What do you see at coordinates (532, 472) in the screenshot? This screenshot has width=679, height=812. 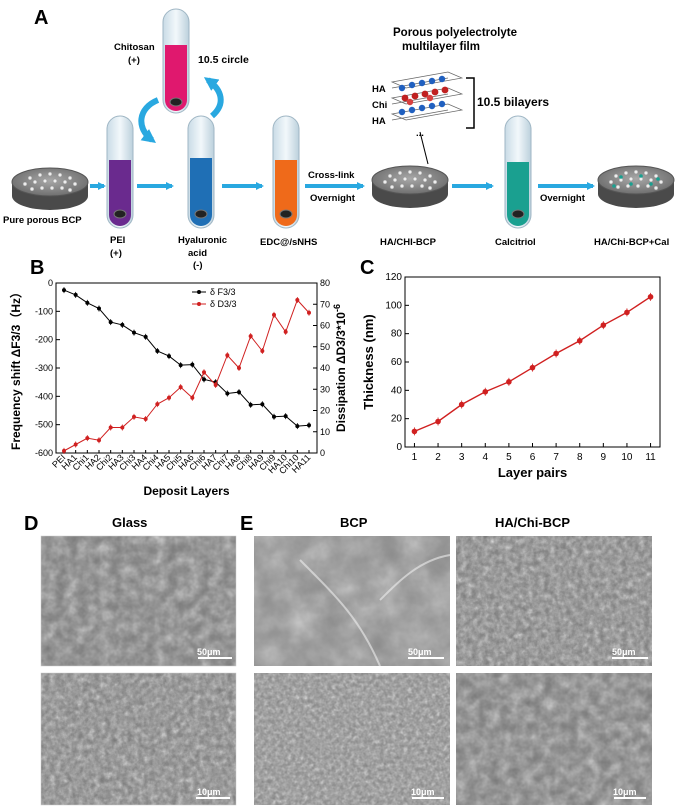 I see `x-axis-title: Layer pairs` at bounding box center [532, 472].